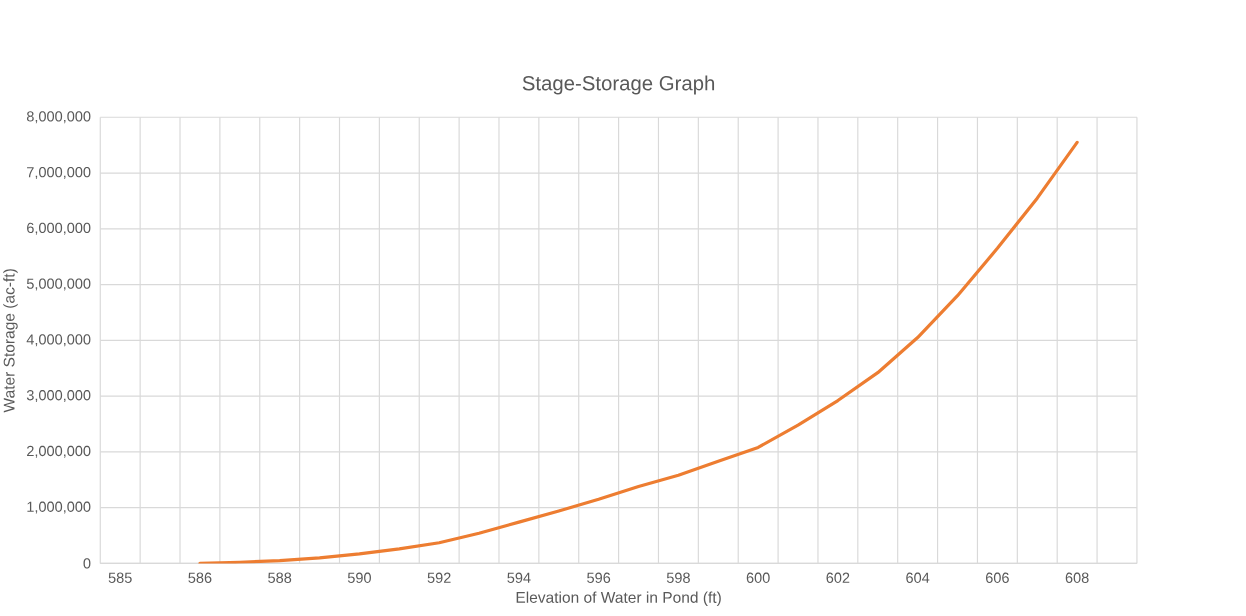 The image size is (1246, 616). What do you see at coordinates (439, 578) in the screenshot?
I see `x-tick-label: 592` at bounding box center [439, 578].